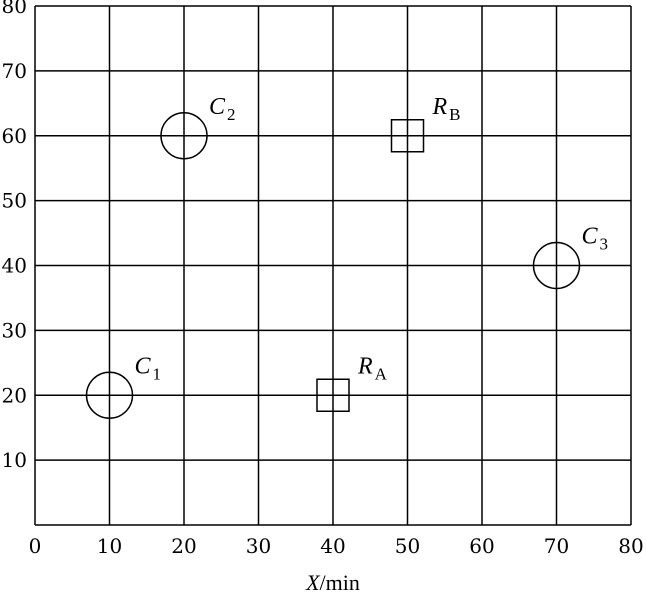 This screenshot has width=646, height=600. I want to click on x-axis-variable: X, so click(313, 582).